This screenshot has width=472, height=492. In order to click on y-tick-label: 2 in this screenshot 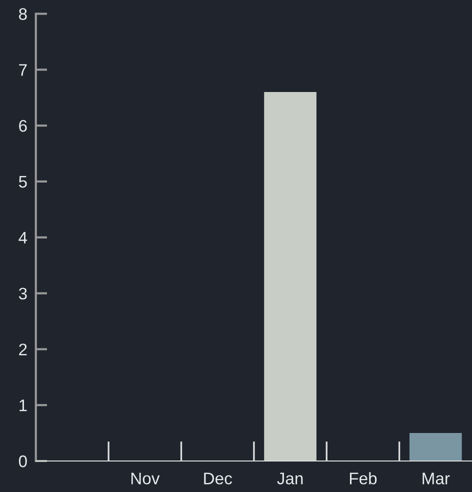, I will do `click(23, 350)`.